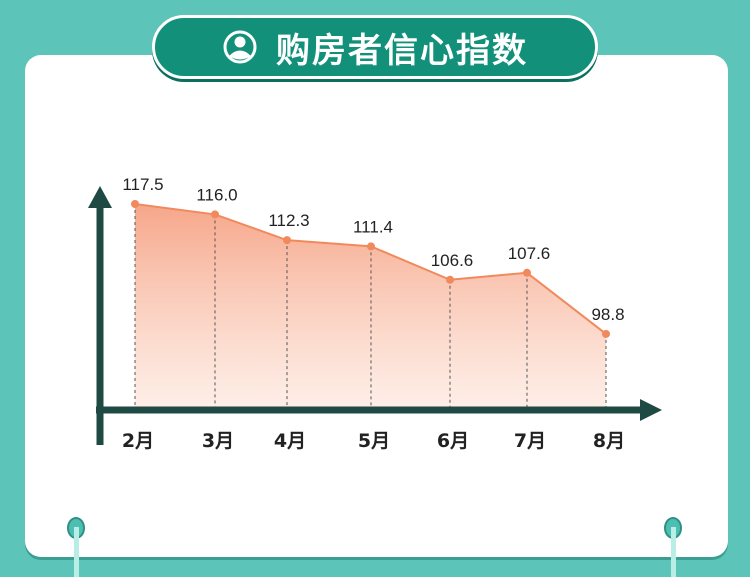  What do you see at coordinates (373, 226) in the screenshot?
I see `data-label: 111.4` at bounding box center [373, 226].